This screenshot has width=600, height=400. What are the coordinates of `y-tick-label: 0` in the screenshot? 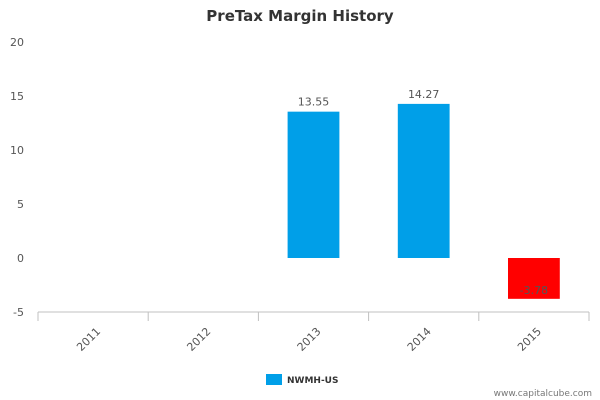 It's located at (20, 258).